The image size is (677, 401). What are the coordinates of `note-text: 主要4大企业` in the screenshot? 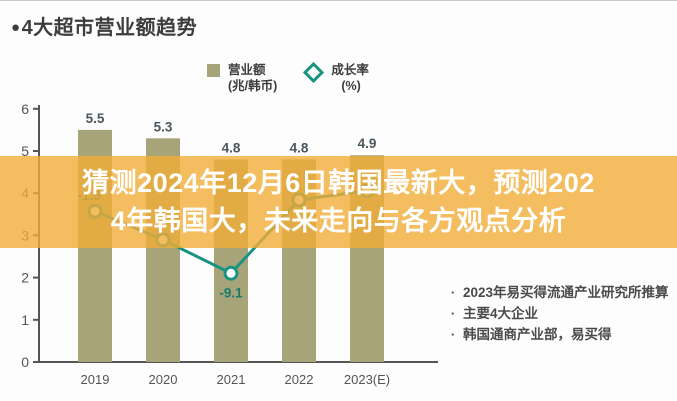 It's located at (501, 313).